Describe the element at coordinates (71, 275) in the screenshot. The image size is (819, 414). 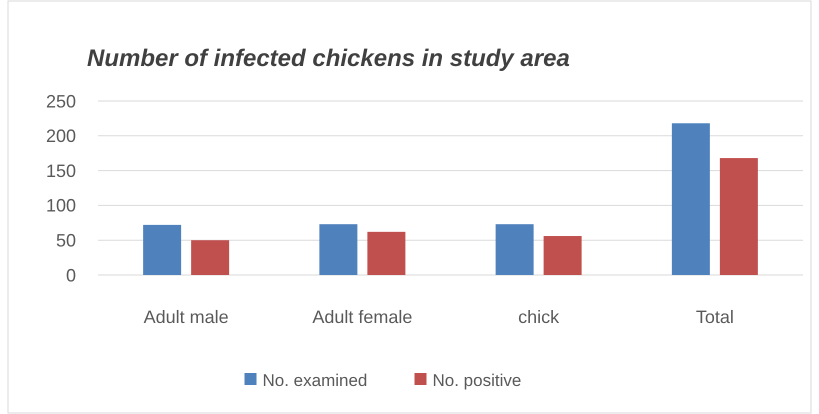
I see `y-tick-label: 0` at that location.